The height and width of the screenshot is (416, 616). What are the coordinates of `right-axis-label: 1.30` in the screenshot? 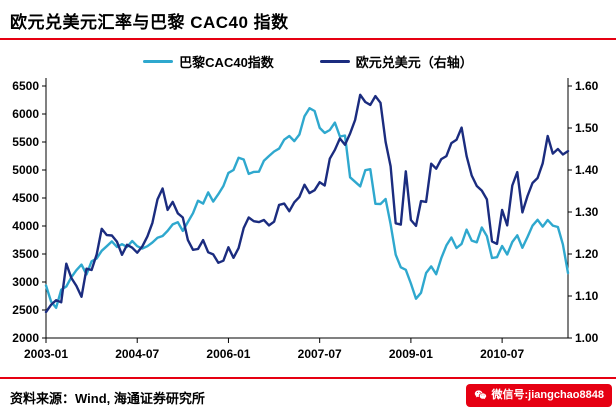 It's located at (587, 212).